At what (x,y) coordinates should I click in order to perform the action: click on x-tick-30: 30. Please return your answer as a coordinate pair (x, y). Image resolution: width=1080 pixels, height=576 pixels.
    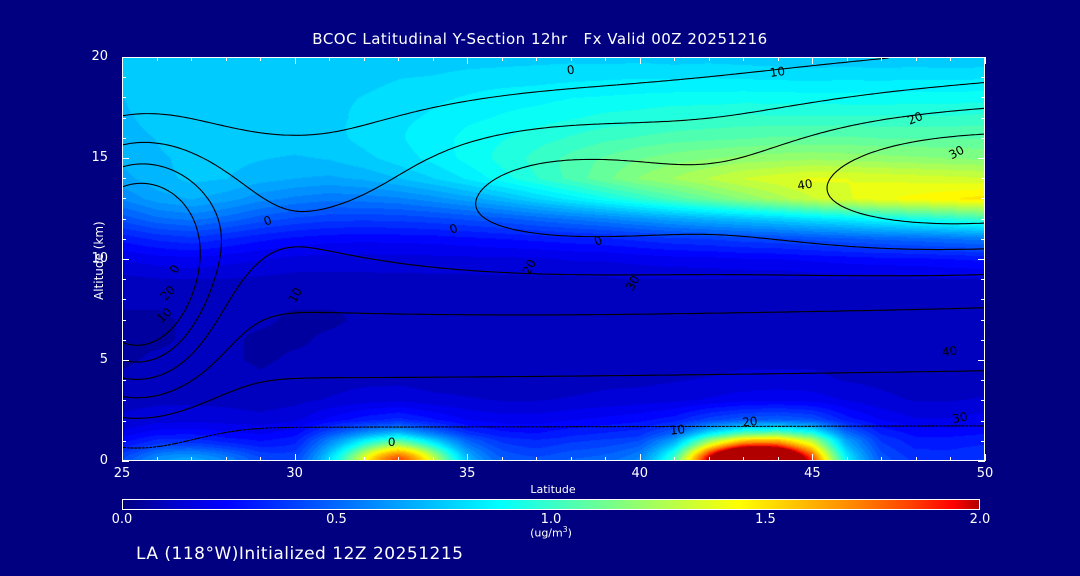
    Looking at the image, I should click on (294, 473).